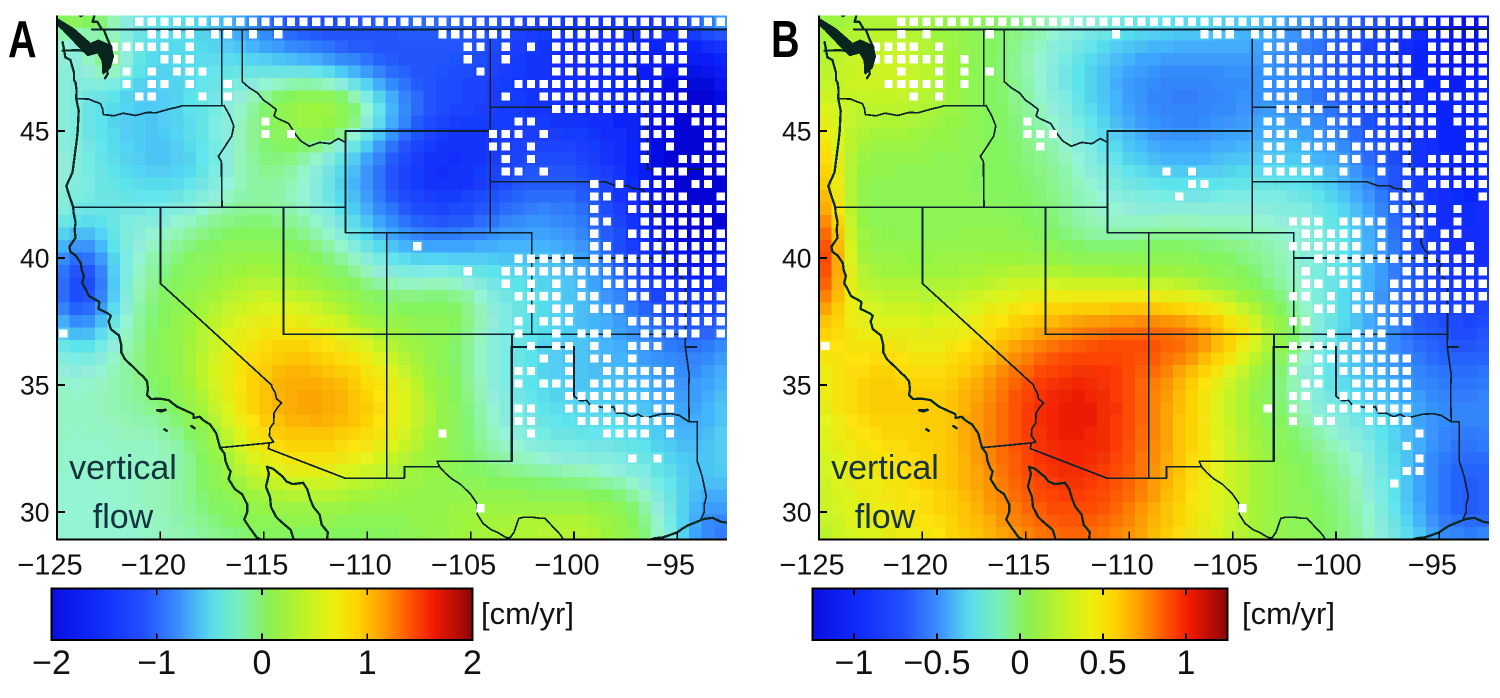 The width and height of the screenshot is (1500, 698). I want to click on svg-text: 0.5, so click(1102, 663).